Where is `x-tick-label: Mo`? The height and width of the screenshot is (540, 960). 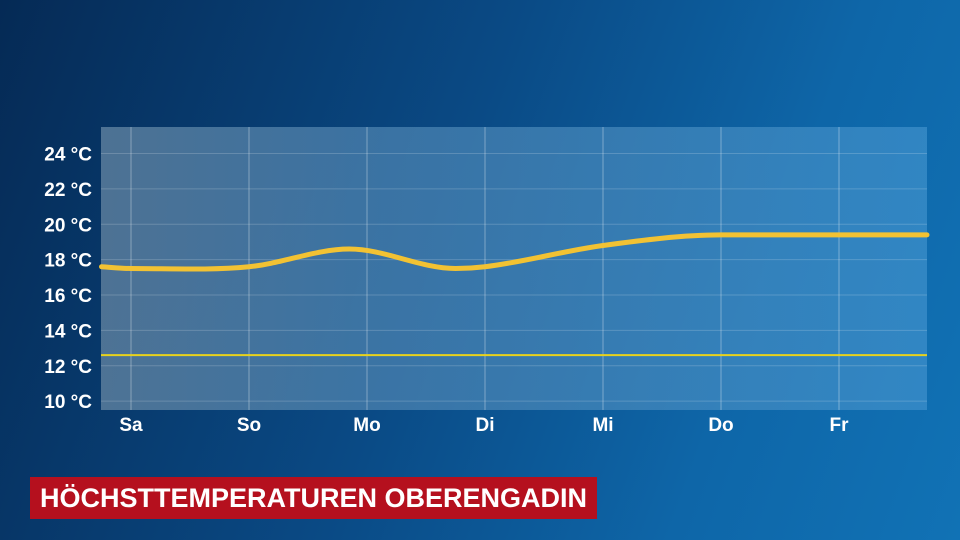
x-tick-label: Mo is located at coordinates (366, 425).